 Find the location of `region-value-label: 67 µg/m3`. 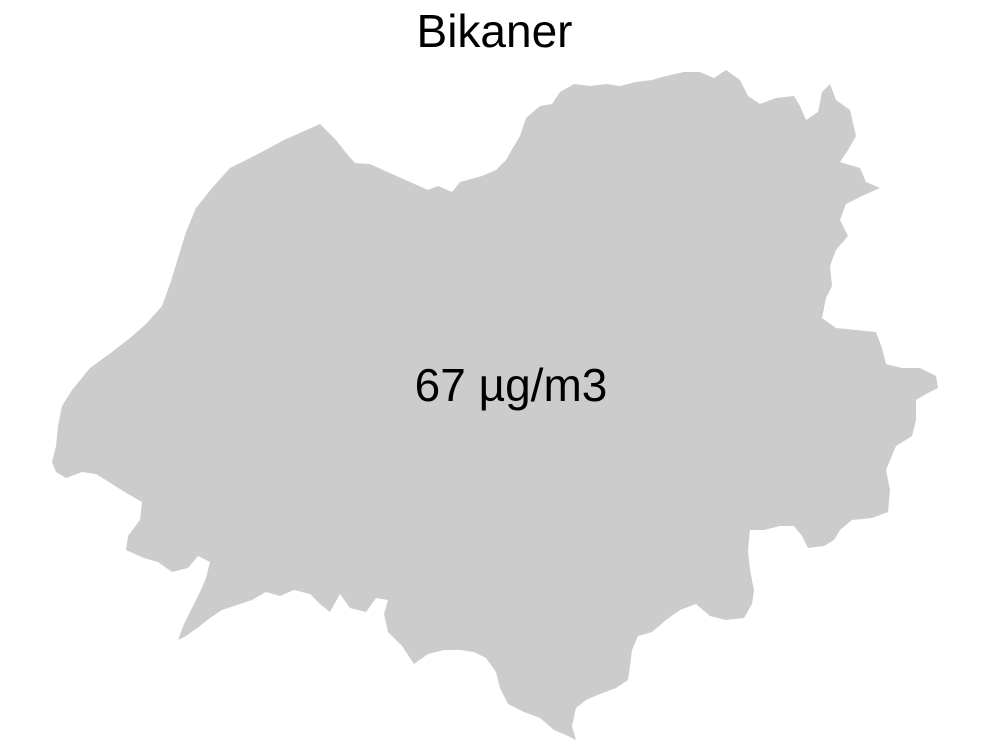

region-value-label: 67 µg/m3 is located at coordinates (511, 385).